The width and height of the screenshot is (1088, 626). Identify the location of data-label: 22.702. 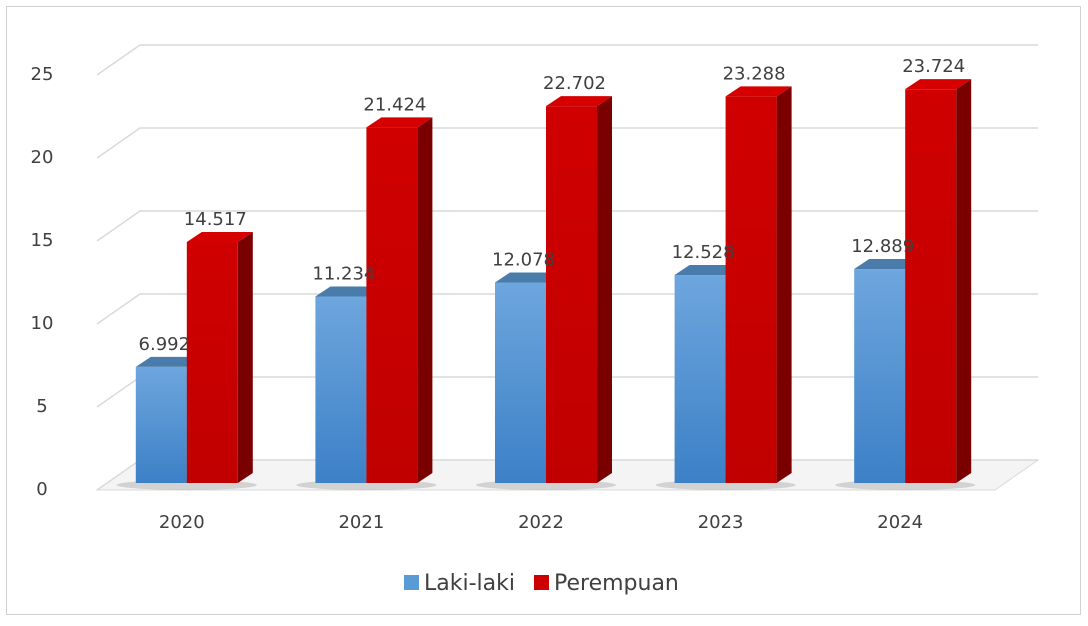
(574, 83).